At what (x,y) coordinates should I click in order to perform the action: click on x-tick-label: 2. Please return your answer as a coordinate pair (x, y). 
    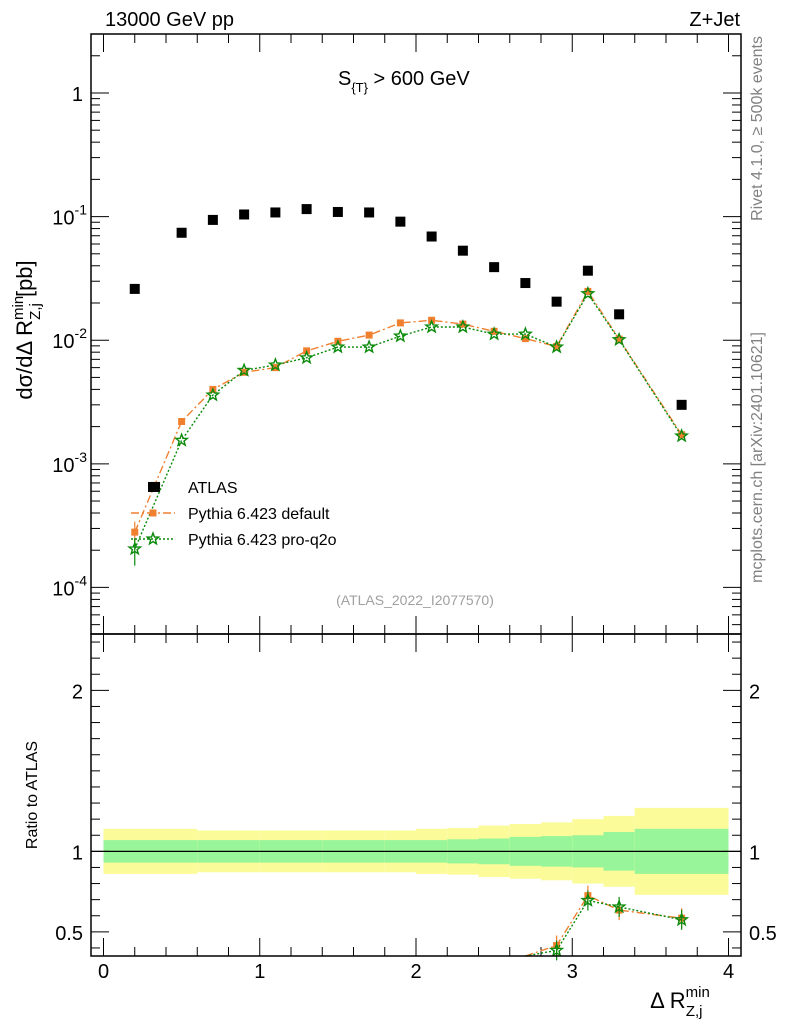
    Looking at the image, I should click on (415, 972).